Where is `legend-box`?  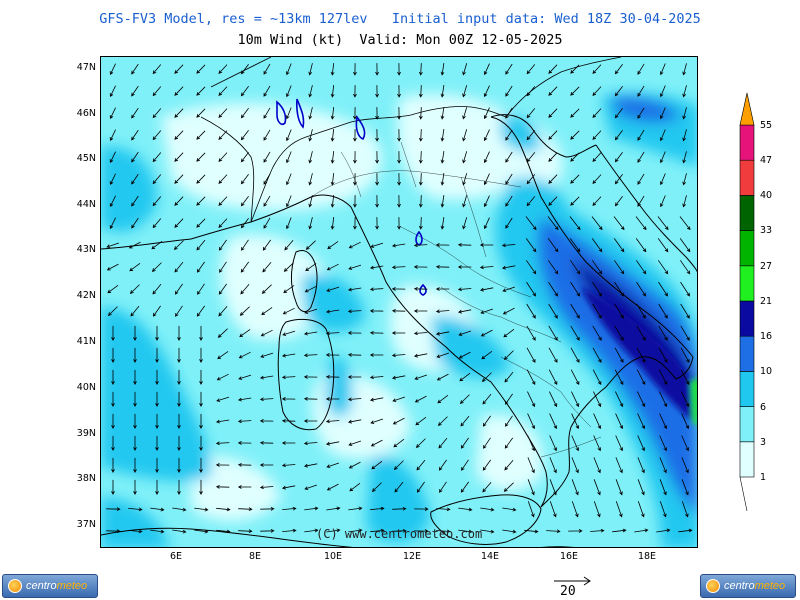 legend-box is located at coordinates (747, 248).